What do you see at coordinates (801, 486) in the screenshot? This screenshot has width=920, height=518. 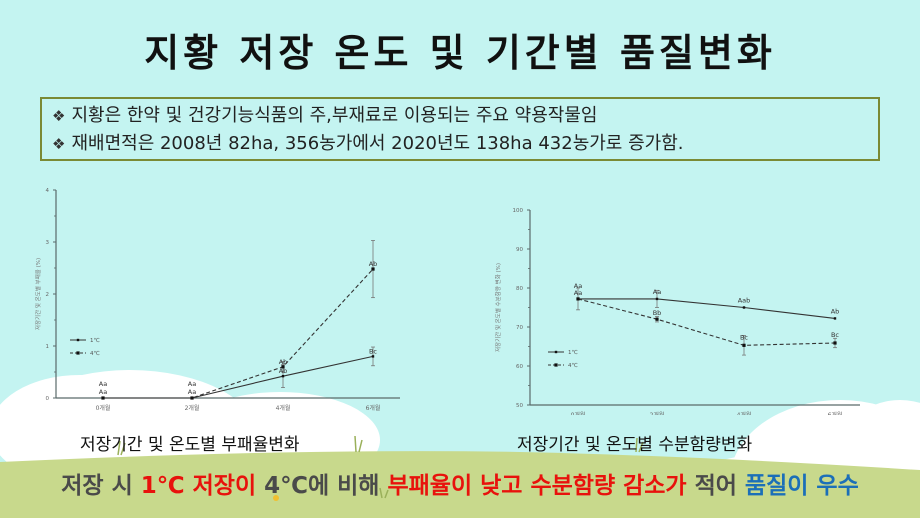 I see `conclusion-segment: 품질이 우수` at bounding box center [801, 486].